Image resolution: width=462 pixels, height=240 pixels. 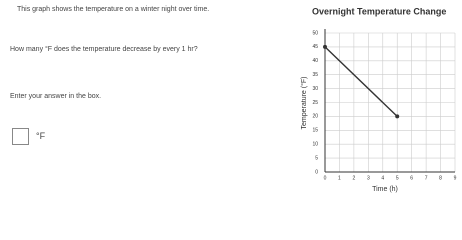 I want to click on x-tick-label: 3, so click(x=368, y=178).